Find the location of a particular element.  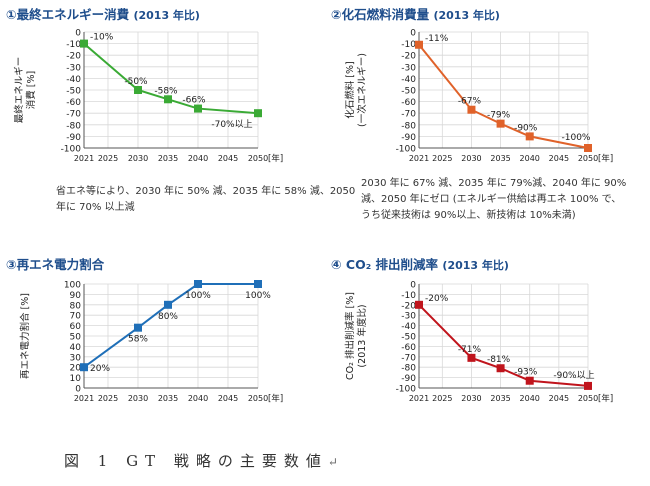

y-tick-label: 20 is located at coordinates (76, 369).